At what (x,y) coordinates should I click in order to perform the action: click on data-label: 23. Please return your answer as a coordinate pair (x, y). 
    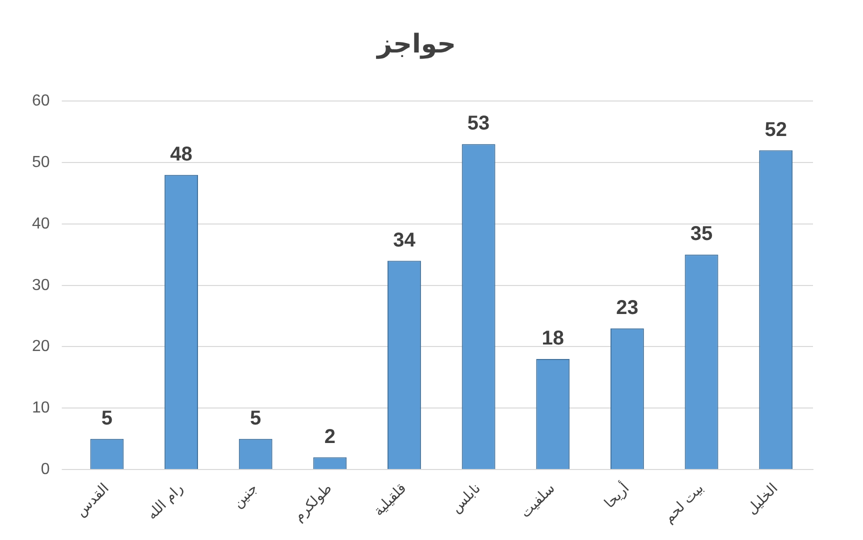
    Looking at the image, I should click on (627, 307).